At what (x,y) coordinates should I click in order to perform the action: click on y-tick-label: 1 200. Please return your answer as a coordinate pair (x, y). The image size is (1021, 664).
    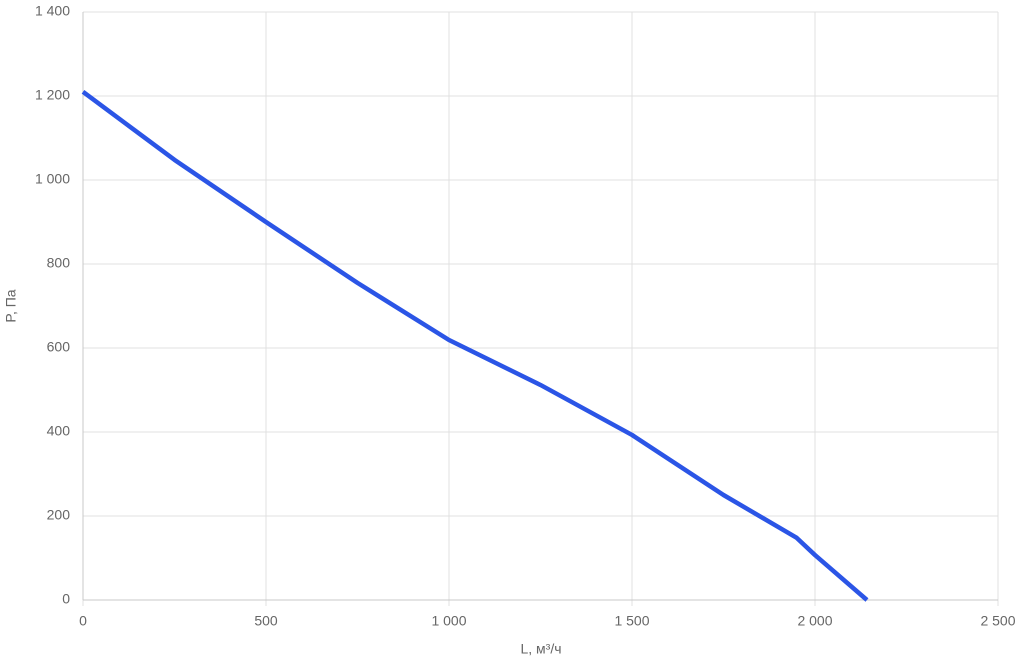
    Looking at the image, I should click on (52, 95).